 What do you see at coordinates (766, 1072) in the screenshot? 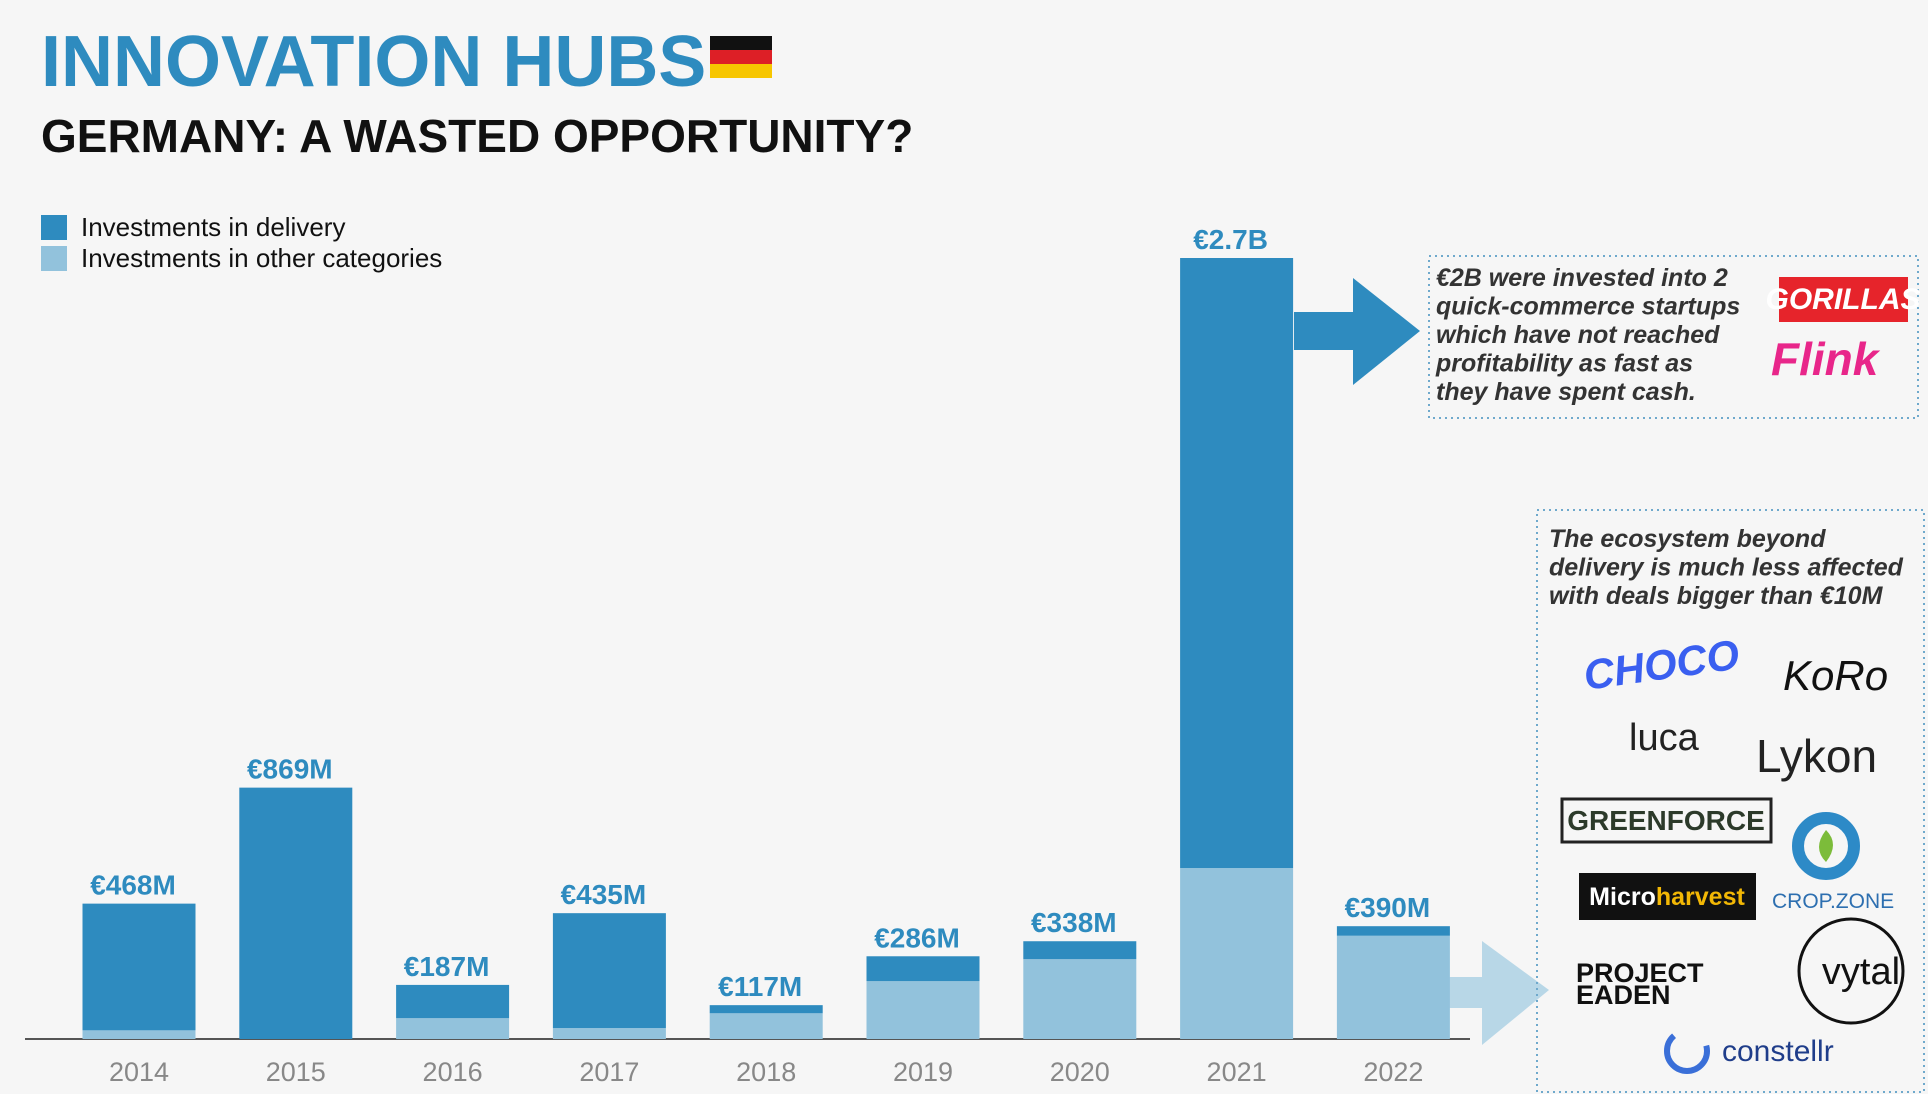
I see `x-tick-label: 2018` at bounding box center [766, 1072].